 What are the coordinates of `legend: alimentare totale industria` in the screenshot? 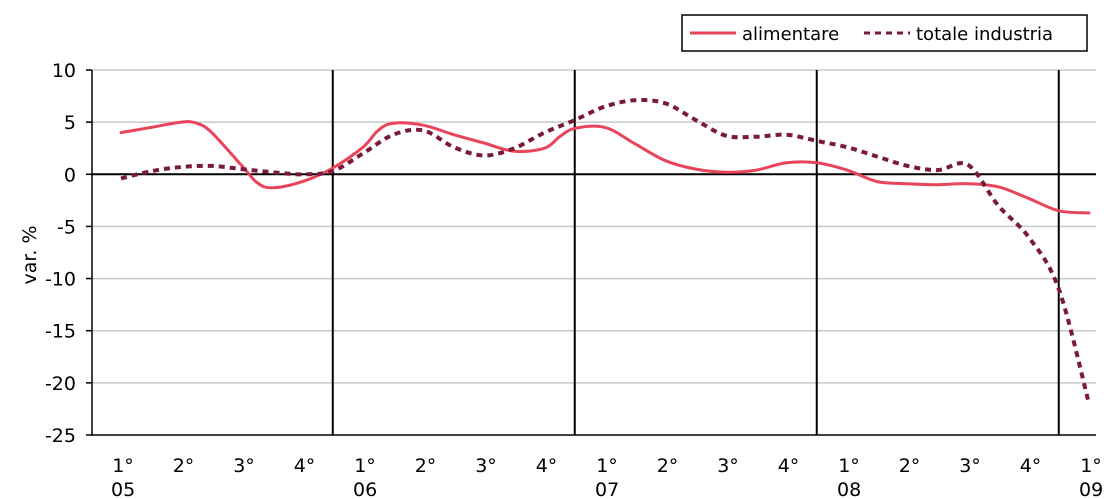 It's located at (884, 33).